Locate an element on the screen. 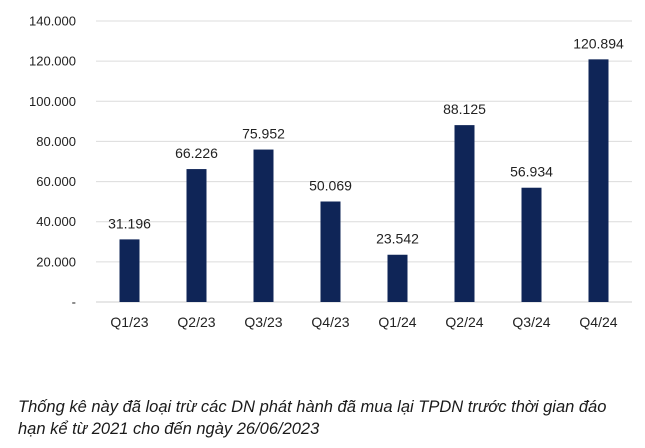 The width and height of the screenshot is (645, 448). y-tick-label: 60.000 is located at coordinates (56, 181).